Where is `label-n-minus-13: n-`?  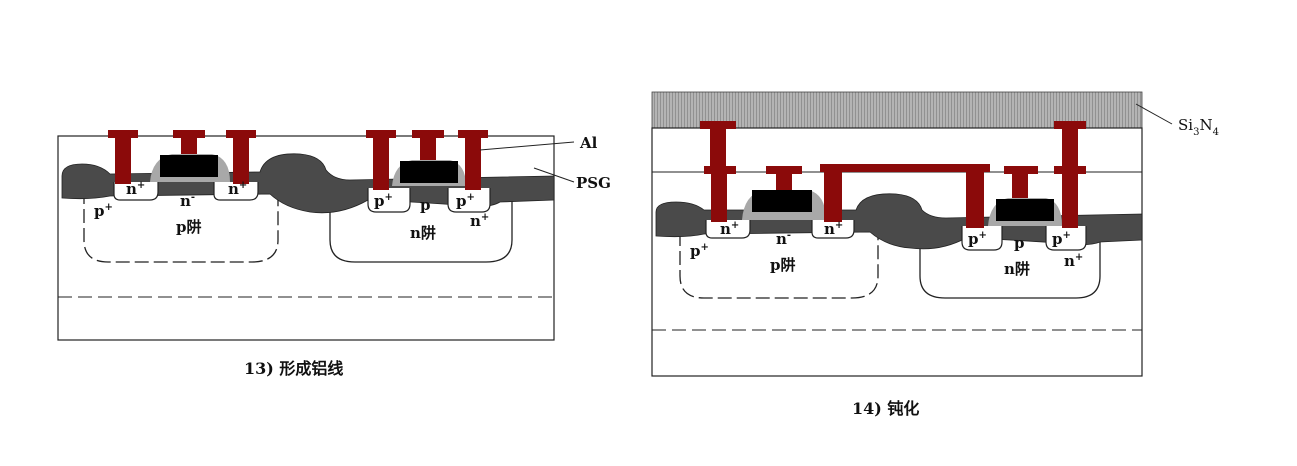
label-n-minus-13: n- is located at coordinates (187, 201).